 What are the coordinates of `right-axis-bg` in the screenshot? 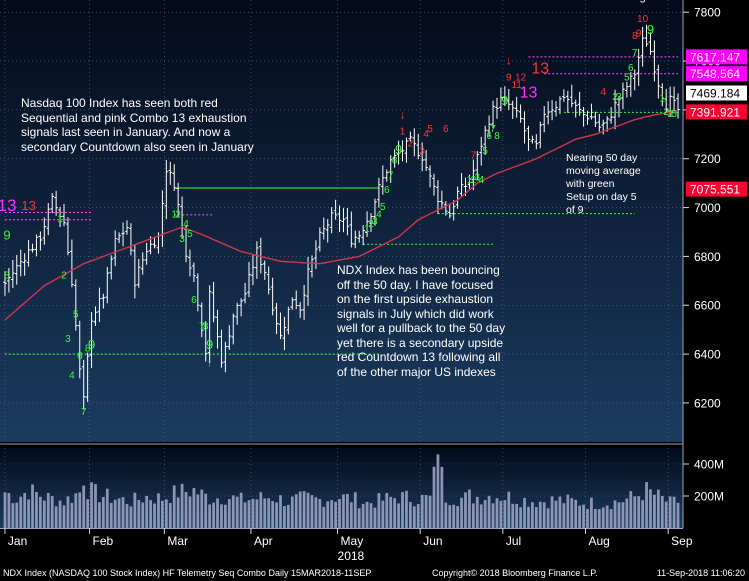 It's located at (716, 282).